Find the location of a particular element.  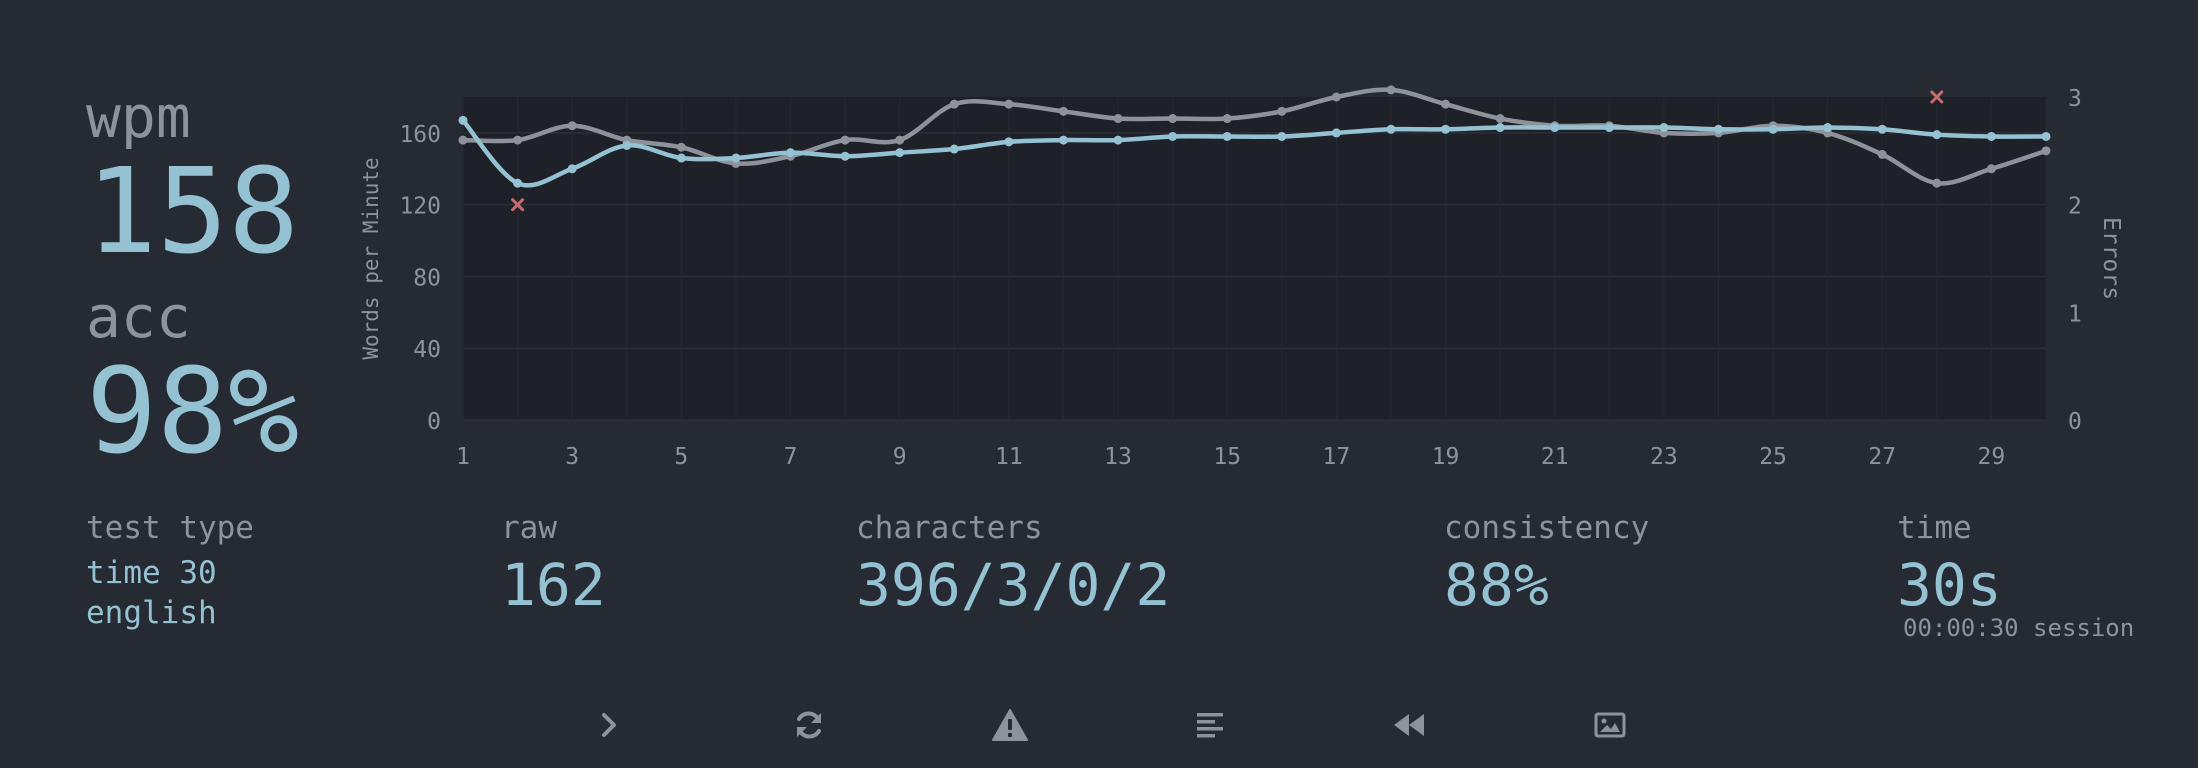

warning-icon is located at coordinates (1010, 725).